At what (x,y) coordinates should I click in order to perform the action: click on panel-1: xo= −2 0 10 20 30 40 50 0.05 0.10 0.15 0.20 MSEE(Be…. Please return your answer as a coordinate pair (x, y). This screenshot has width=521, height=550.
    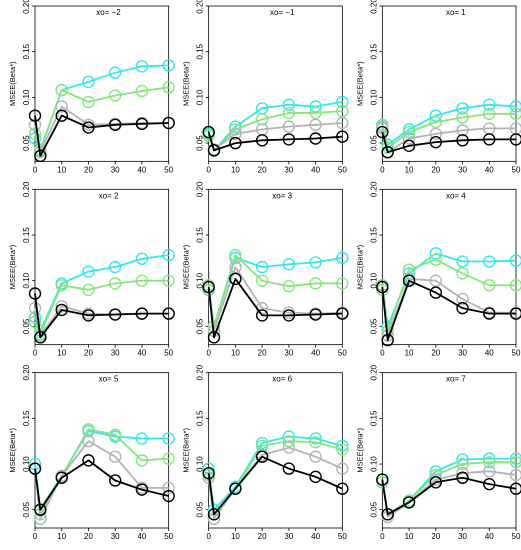
    Looking at the image, I should click on (91, 87).